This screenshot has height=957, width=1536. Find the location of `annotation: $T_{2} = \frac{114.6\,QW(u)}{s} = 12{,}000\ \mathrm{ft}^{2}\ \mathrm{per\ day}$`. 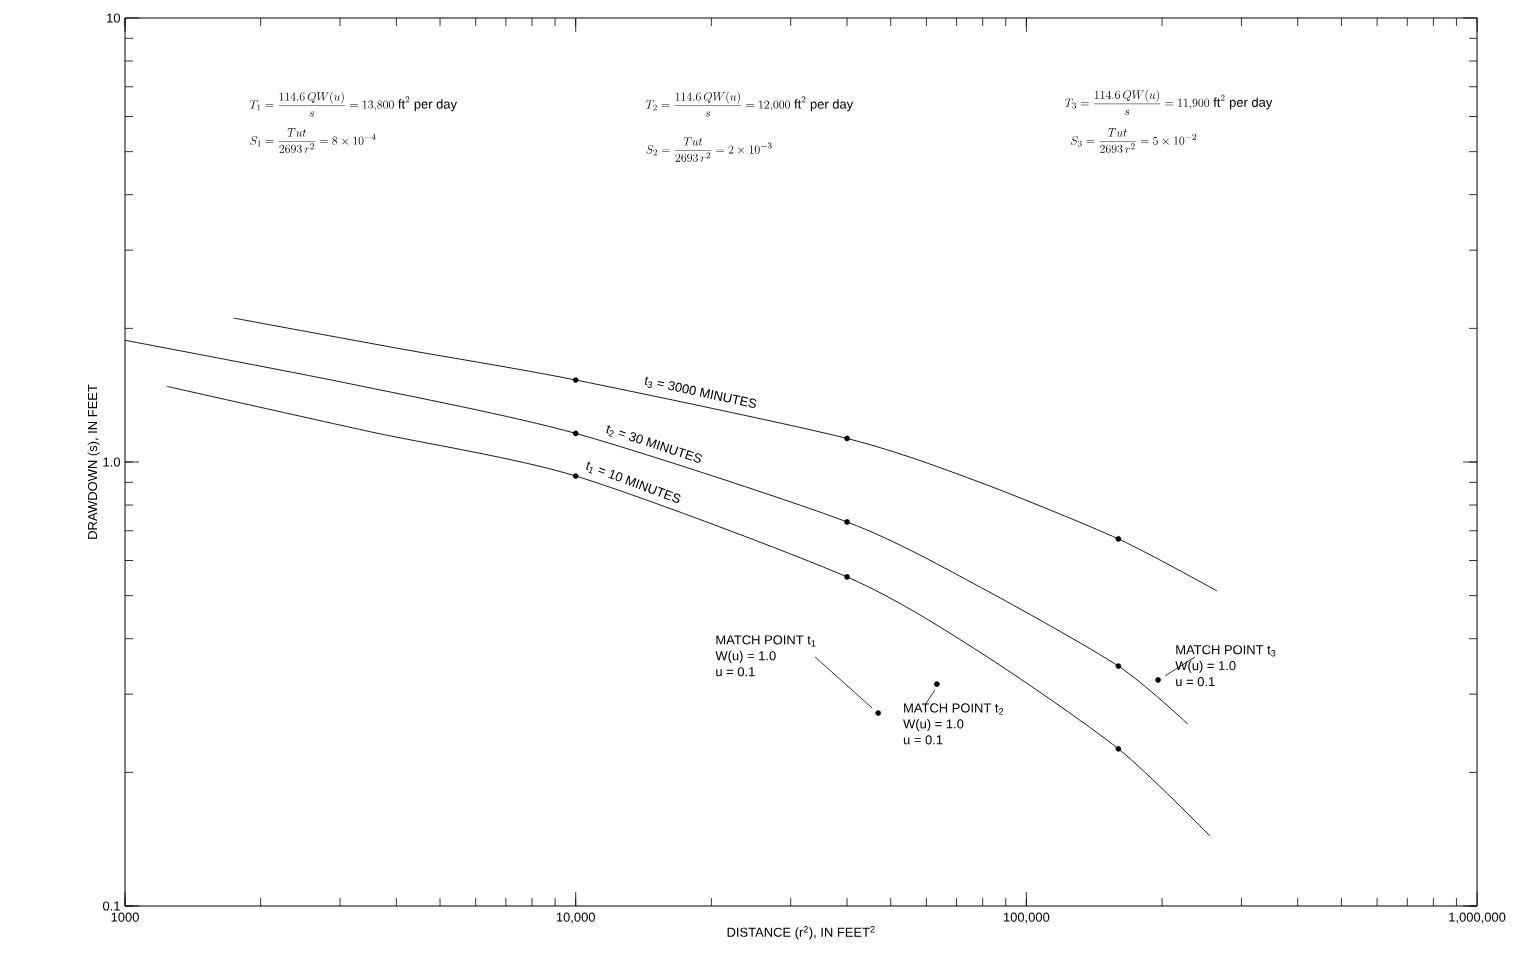

annotation: $T_{2} = \frac{114.6\,QW(u)}{s} = 12{,}000\ \mathrm{ft}^{2}\ \mathrm{per\ day}$ is located at coordinates (750, 104).